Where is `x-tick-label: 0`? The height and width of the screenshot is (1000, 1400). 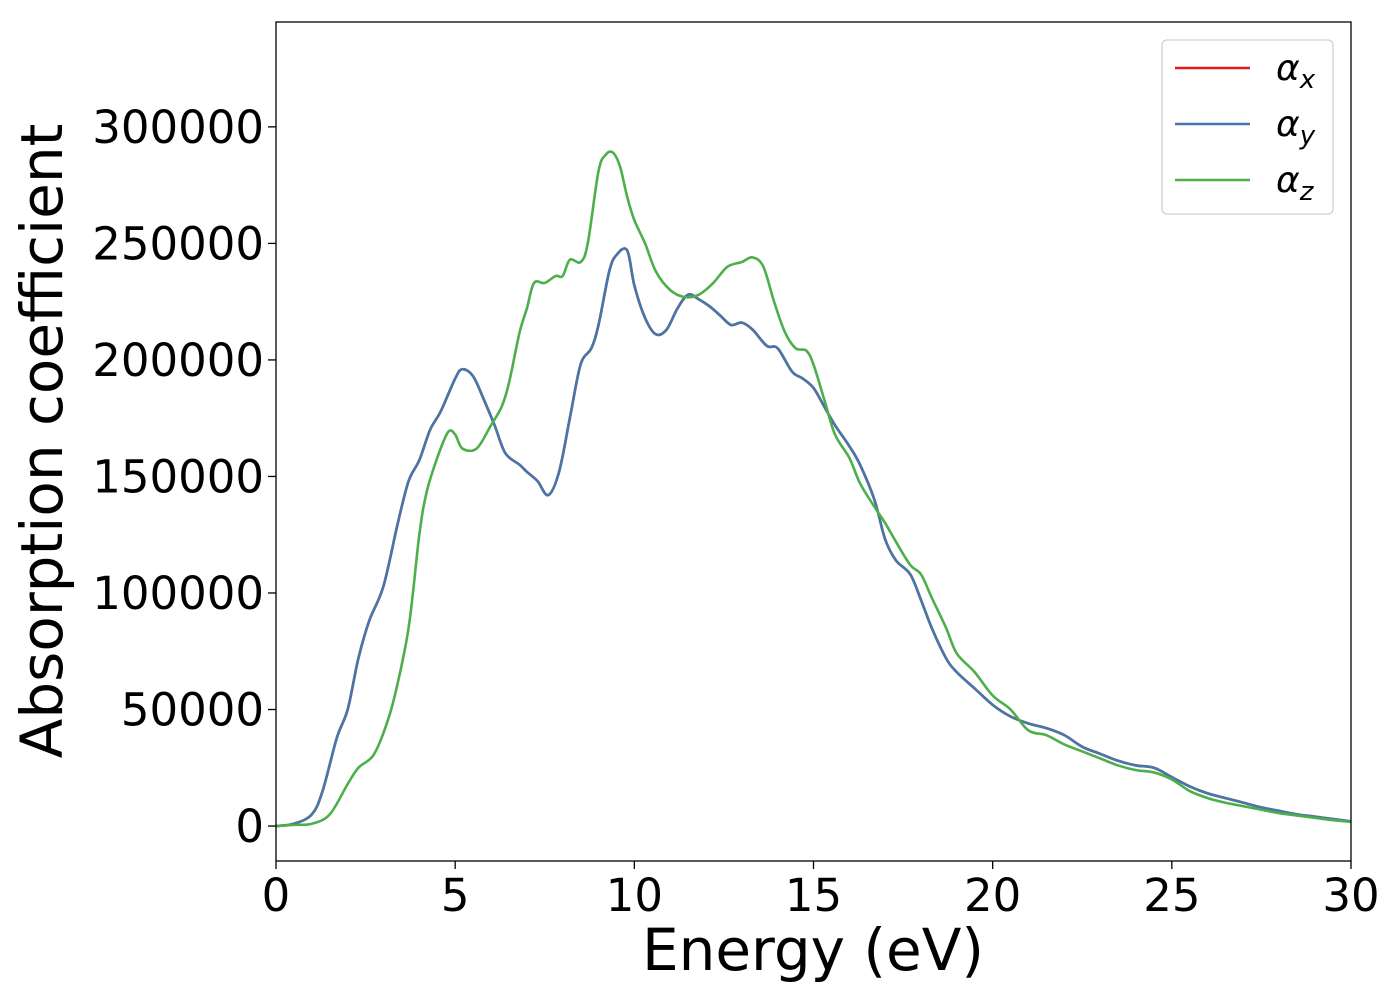 x-tick-label: 0 is located at coordinates (276, 895).